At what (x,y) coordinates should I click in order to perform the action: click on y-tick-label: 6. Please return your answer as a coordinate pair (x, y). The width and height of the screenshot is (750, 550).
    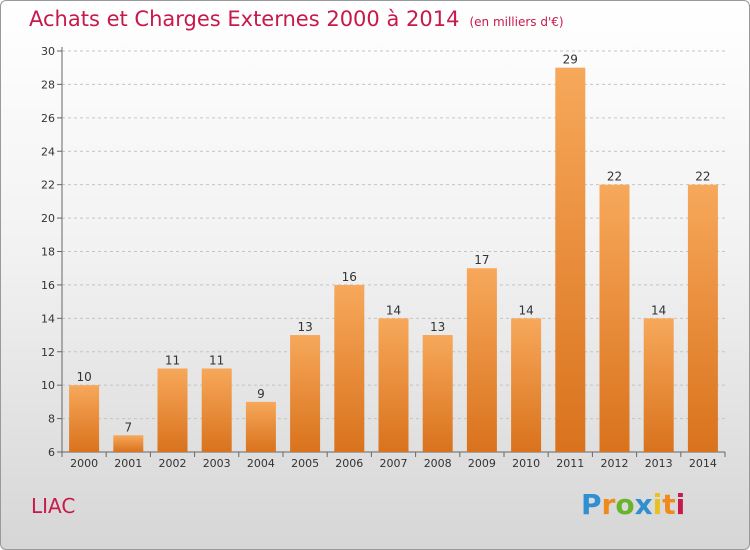
    Looking at the image, I should click on (51, 452).